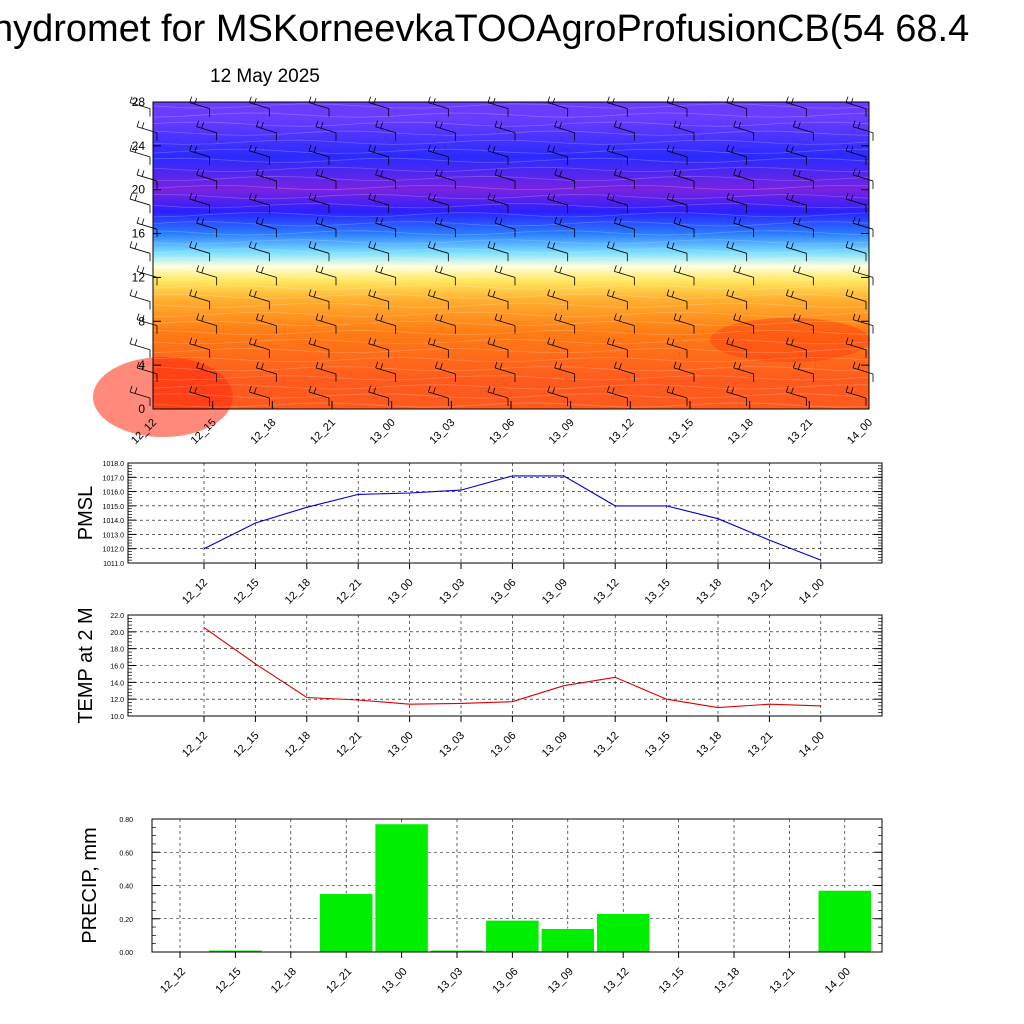 The image size is (1024, 1024). Describe the element at coordinates (265, 76) in the screenshot. I see `chart-date: 12 May 2025` at that location.